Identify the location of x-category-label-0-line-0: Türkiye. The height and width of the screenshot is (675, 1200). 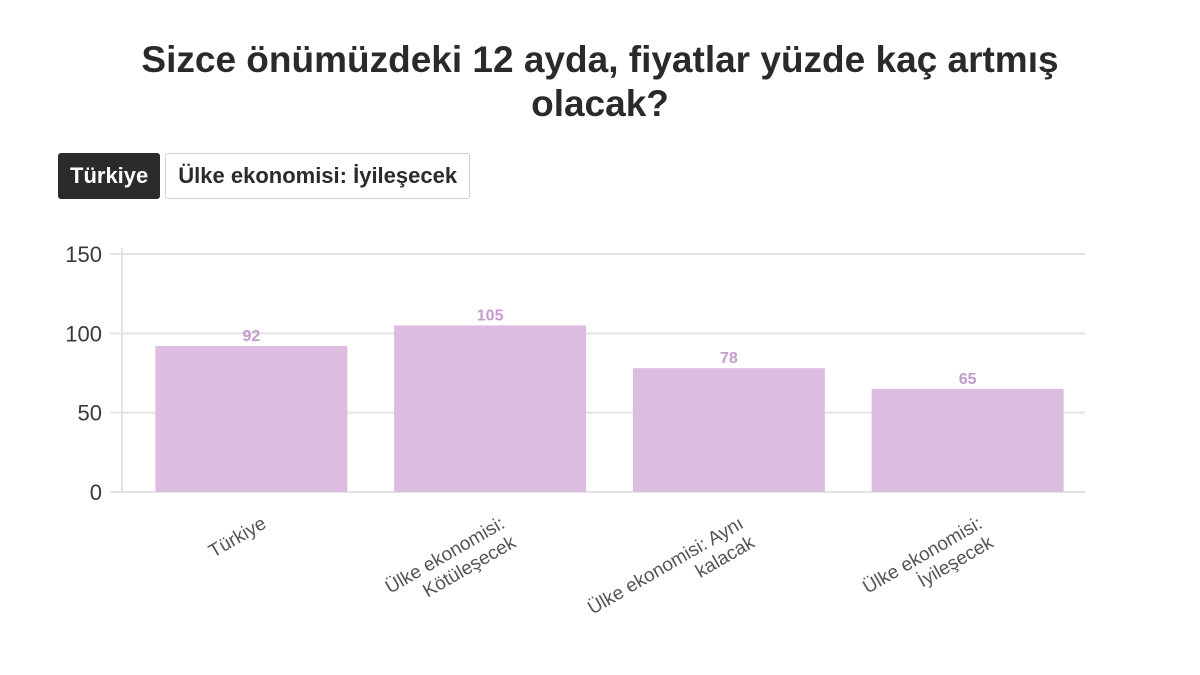
(237, 537).